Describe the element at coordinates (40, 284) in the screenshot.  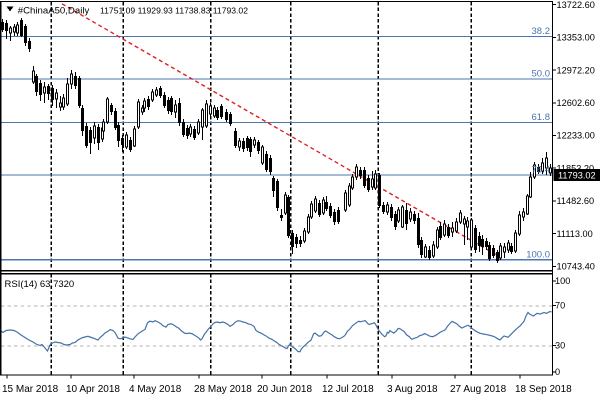
I see `svg-text: RSI(14) 63.7320` at that location.